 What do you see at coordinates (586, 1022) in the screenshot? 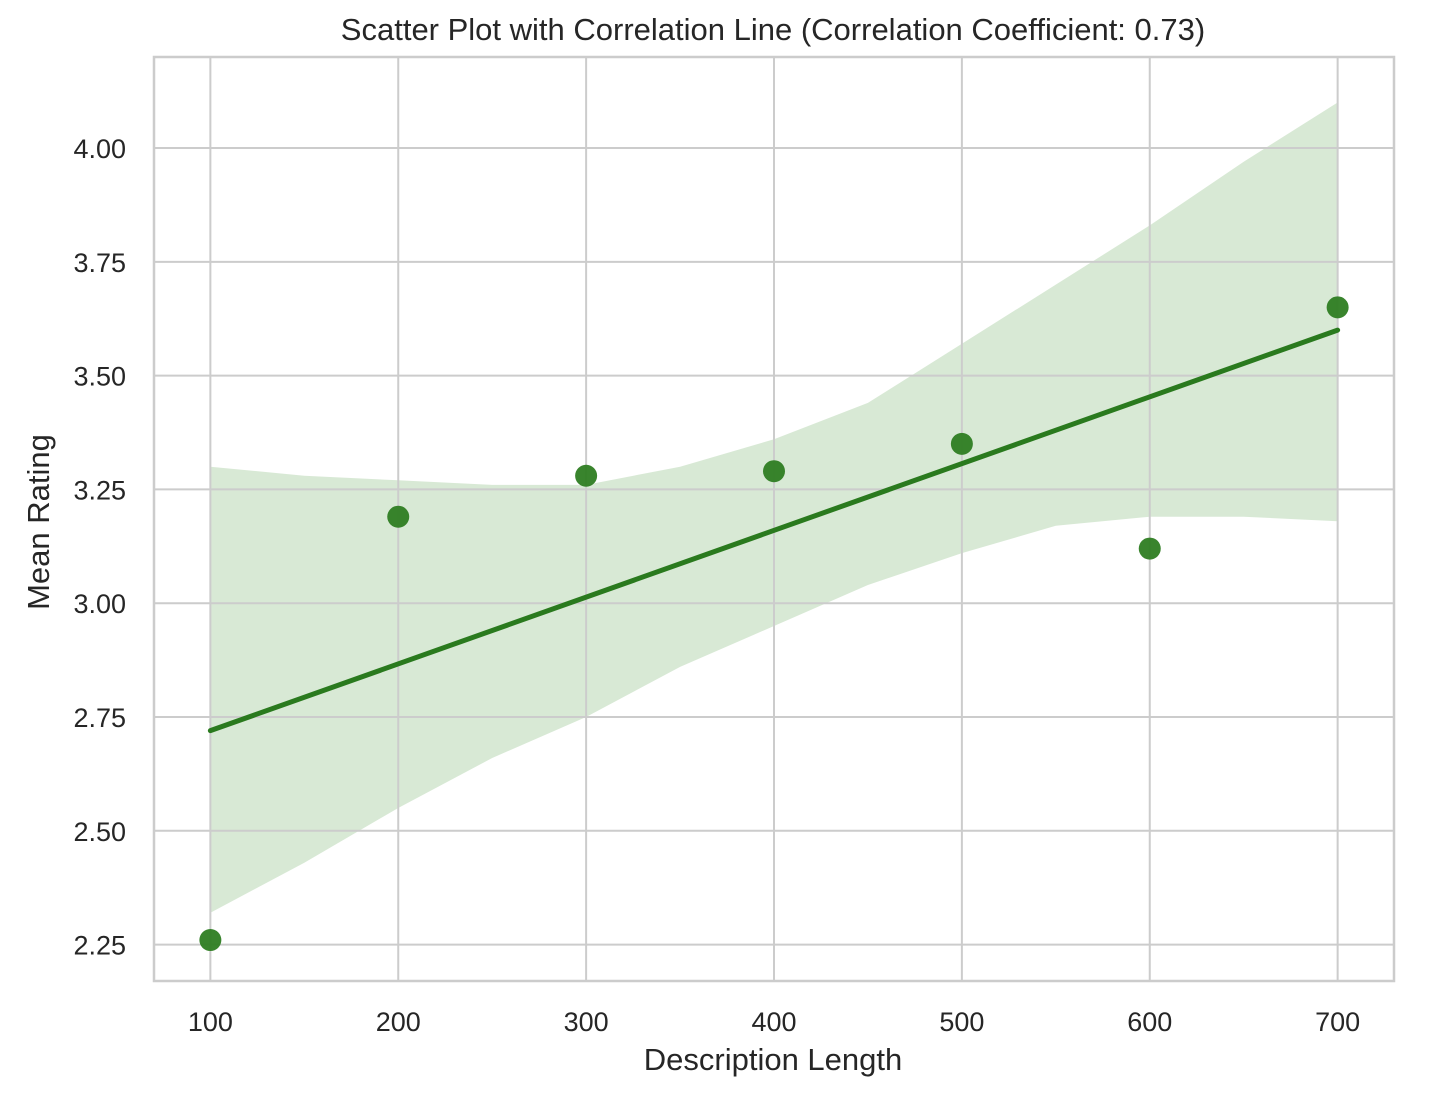
I see `x-tick-label: 300` at bounding box center [586, 1022].